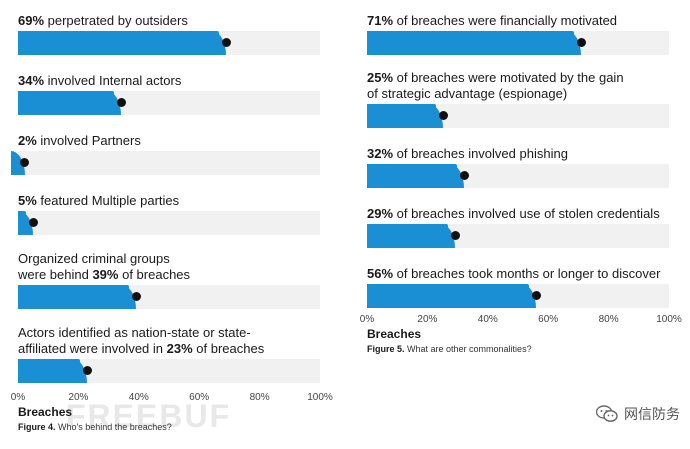 The image size is (690, 449). I want to click on label-text: involved Internal actors, so click(113, 80).